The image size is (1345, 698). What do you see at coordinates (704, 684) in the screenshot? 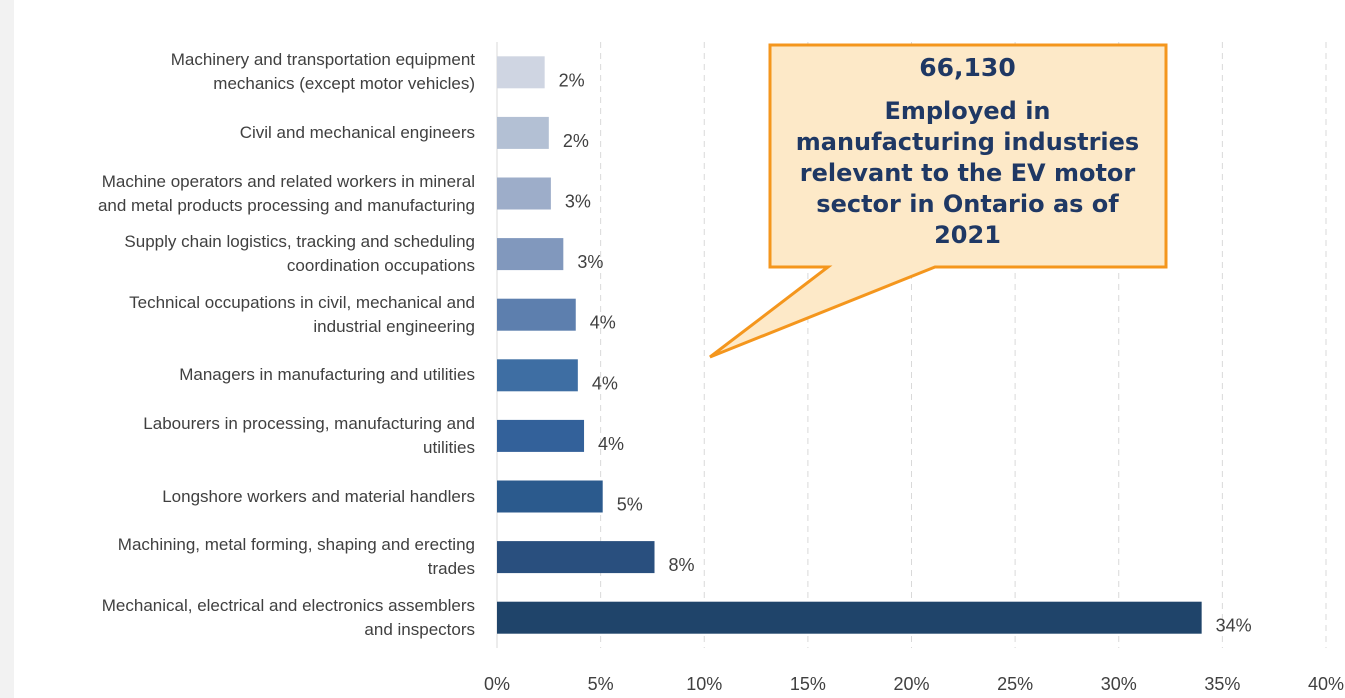
I see `x-tick-label: 10%` at bounding box center [704, 684].